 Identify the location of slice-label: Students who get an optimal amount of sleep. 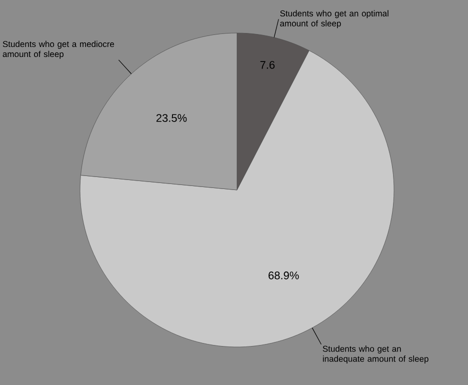
(334, 19).